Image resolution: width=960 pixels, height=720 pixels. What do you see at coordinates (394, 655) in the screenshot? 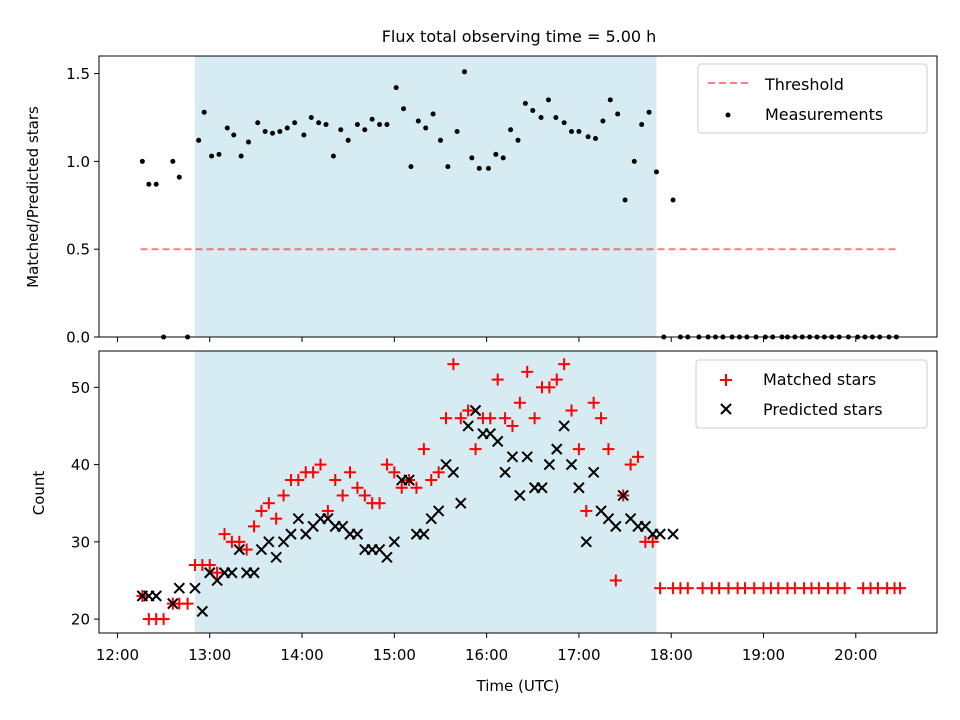
I see `x-tick-label: 15:00` at bounding box center [394, 655].